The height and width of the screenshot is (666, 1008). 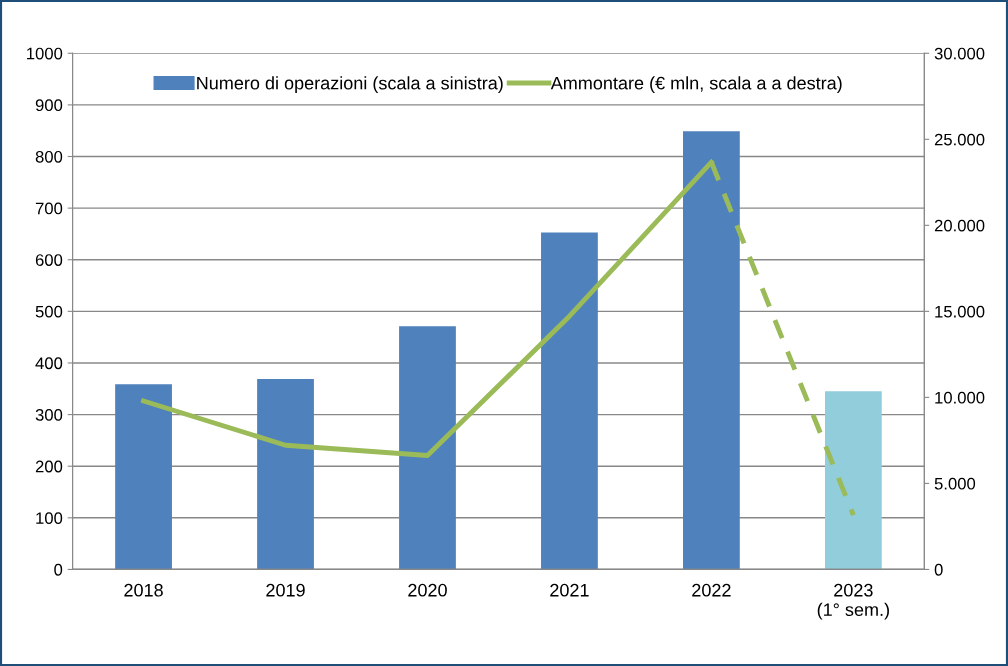 What do you see at coordinates (49, 208) in the screenshot?
I see `y-tick-label: 700` at bounding box center [49, 208].